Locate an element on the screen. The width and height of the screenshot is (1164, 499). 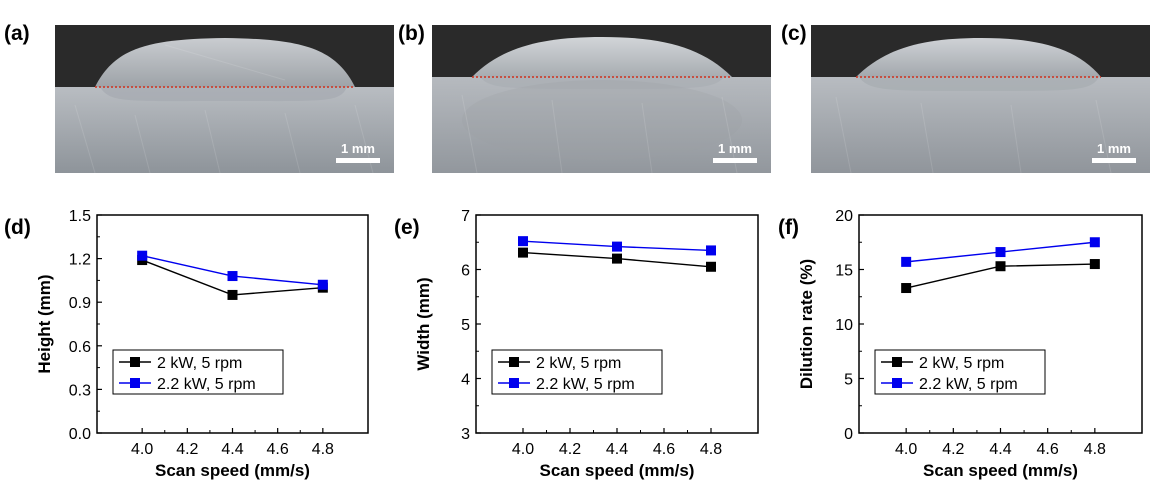
y-tick-label: 20 is located at coordinates (844, 216).